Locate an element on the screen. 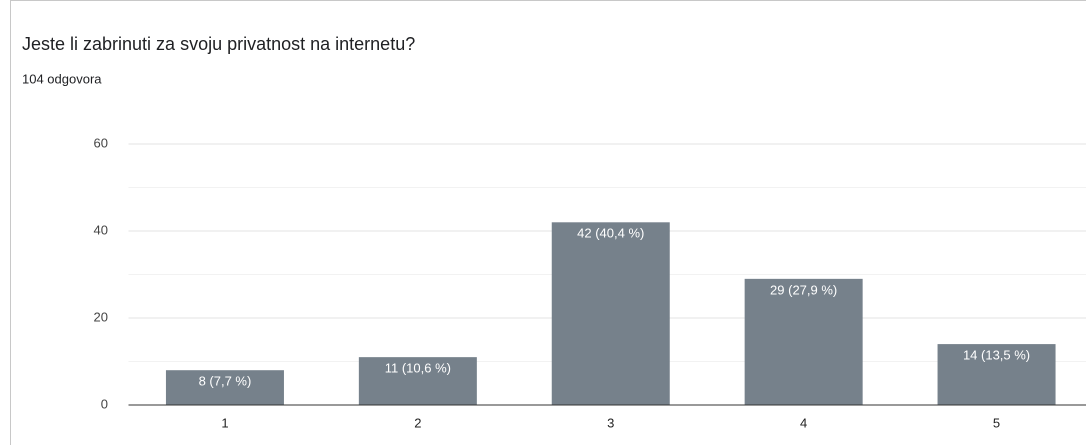  x-tick-label: 1 is located at coordinates (224, 422).